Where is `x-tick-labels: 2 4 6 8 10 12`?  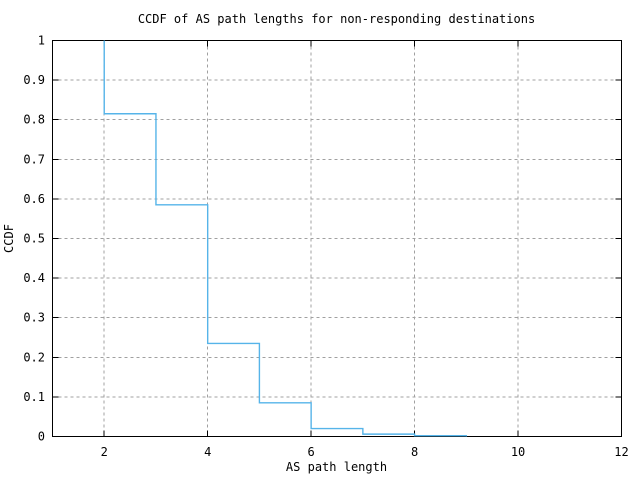
x-tick-labels: 2 4 6 8 10 12 is located at coordinates (365, 452).